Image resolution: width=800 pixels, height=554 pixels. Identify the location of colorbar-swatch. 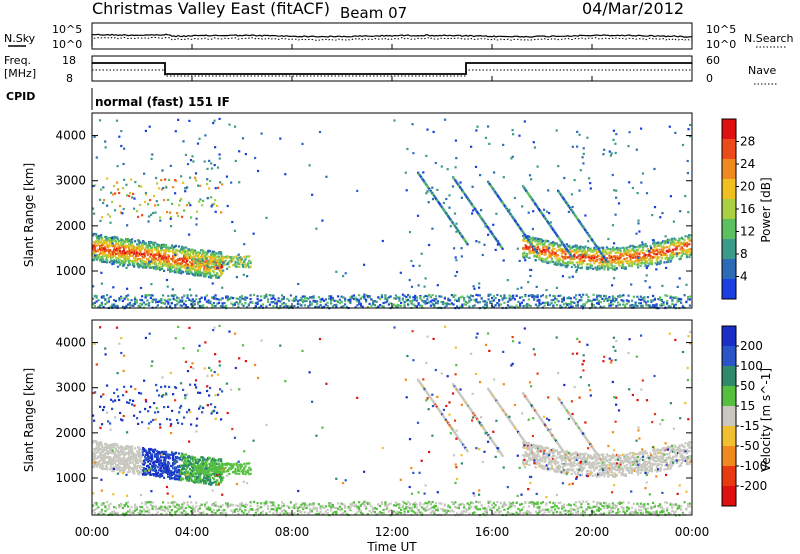
(729, 169).